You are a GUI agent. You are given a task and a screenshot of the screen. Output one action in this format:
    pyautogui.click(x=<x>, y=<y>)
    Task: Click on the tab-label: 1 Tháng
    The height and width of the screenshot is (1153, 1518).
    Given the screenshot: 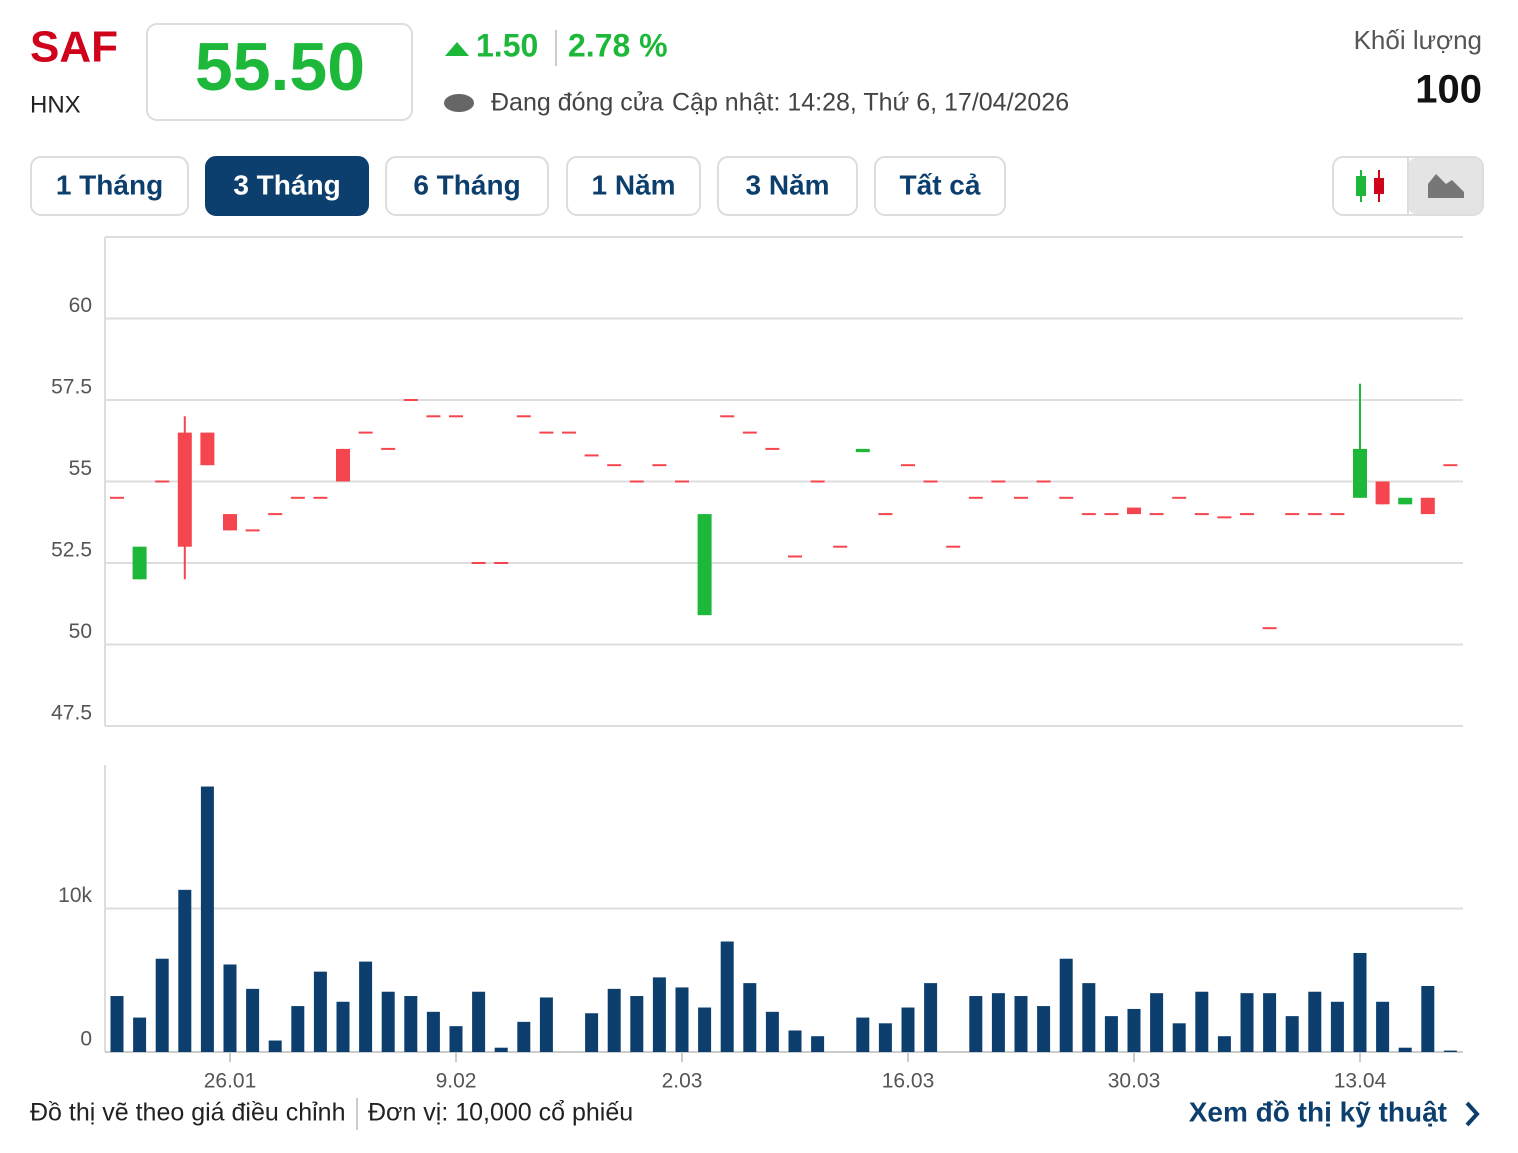 What is the action you would take?
    pyautogui.click(x=109, y=184)
    